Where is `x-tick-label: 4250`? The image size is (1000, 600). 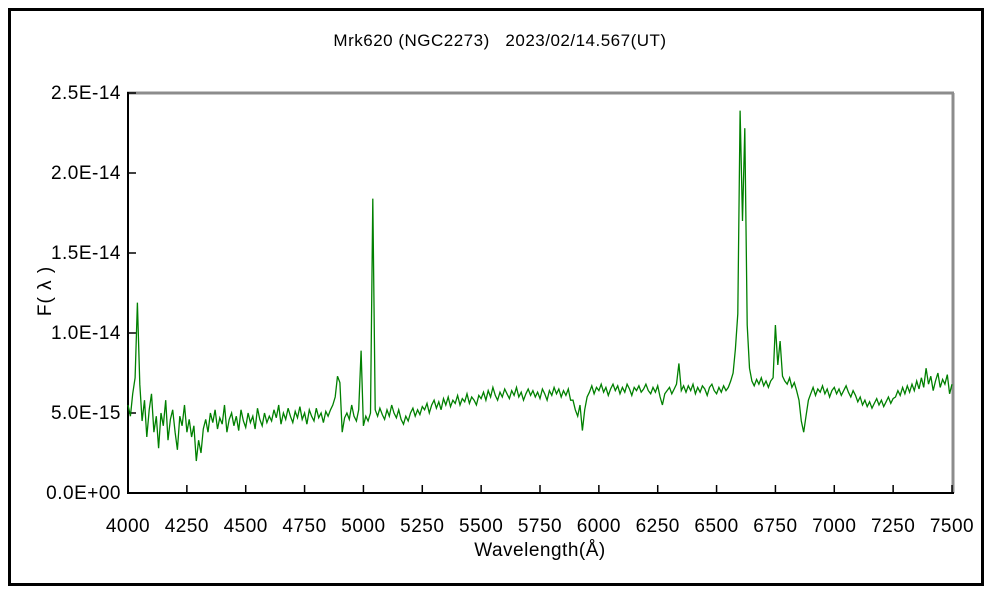
x-tick-label: 4250 is located at coordinates (187, 526).